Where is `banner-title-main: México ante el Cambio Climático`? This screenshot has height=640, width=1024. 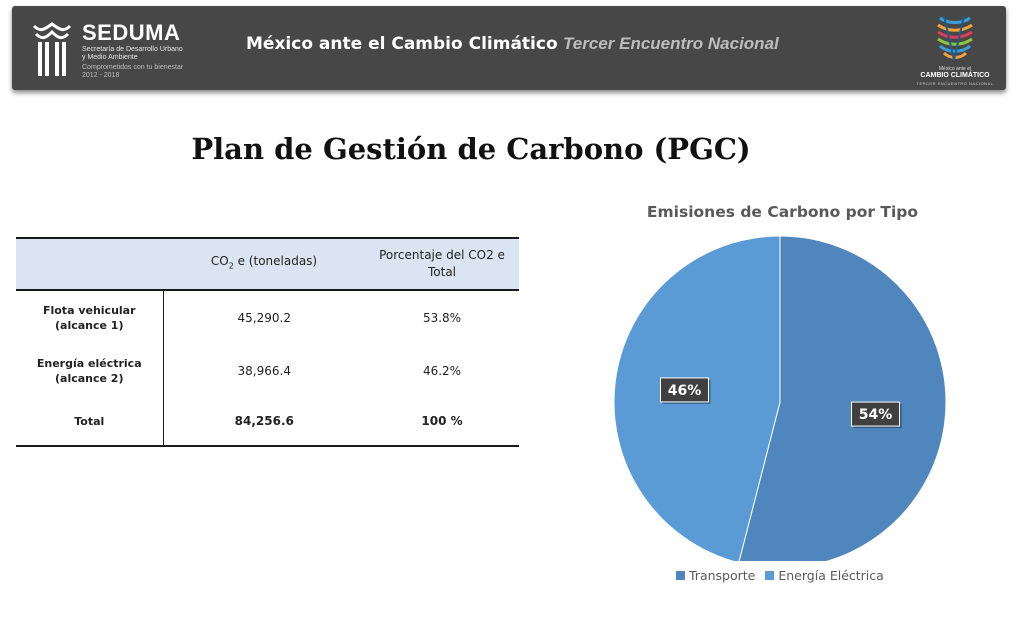
banner-title-main: México ante el Cambio Climático is located at coordinates (402, 44).